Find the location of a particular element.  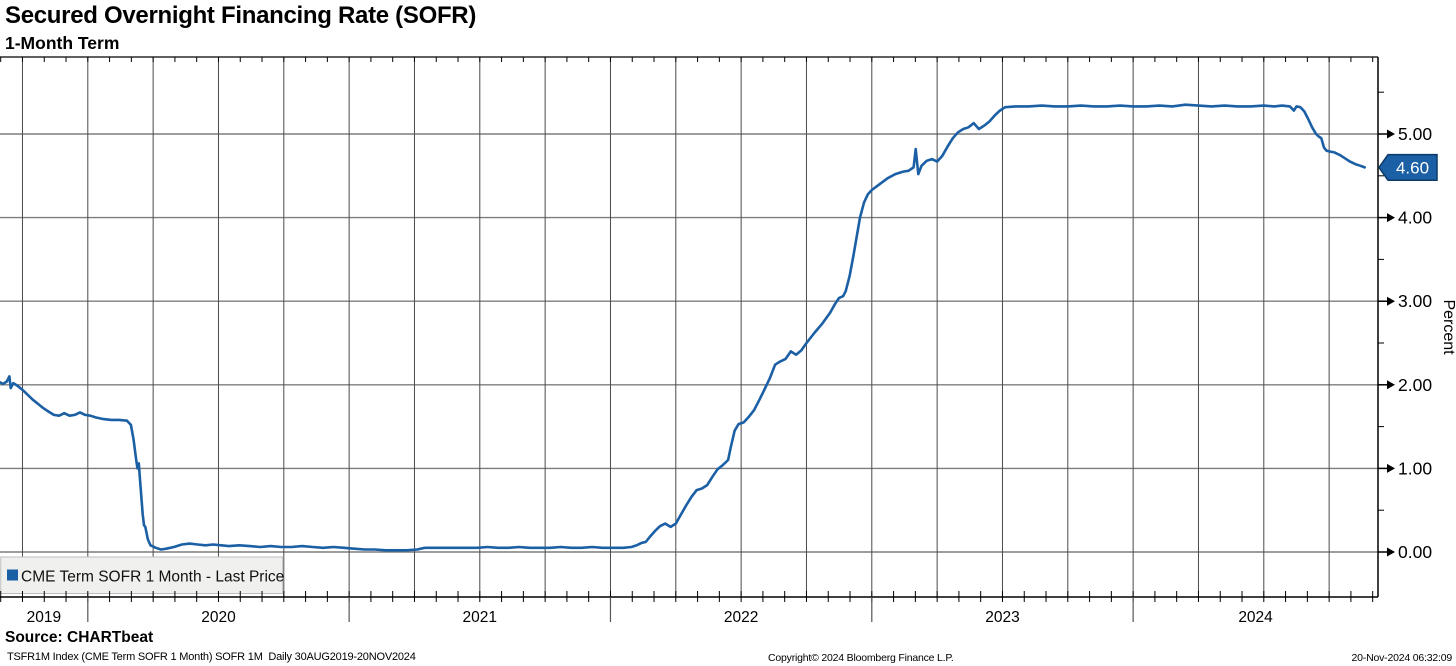

y-axis-title: Percent is located at coordinates (1448, 327).